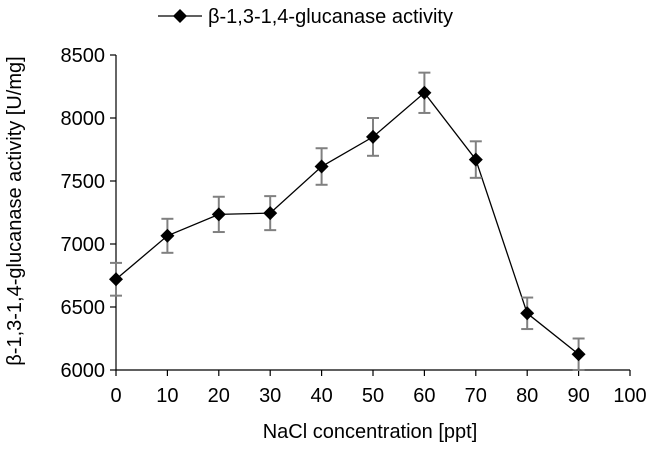  Describe the element at coordinates (167, 396) in the screenshot. I see `x-tick-label: 10` at that location.